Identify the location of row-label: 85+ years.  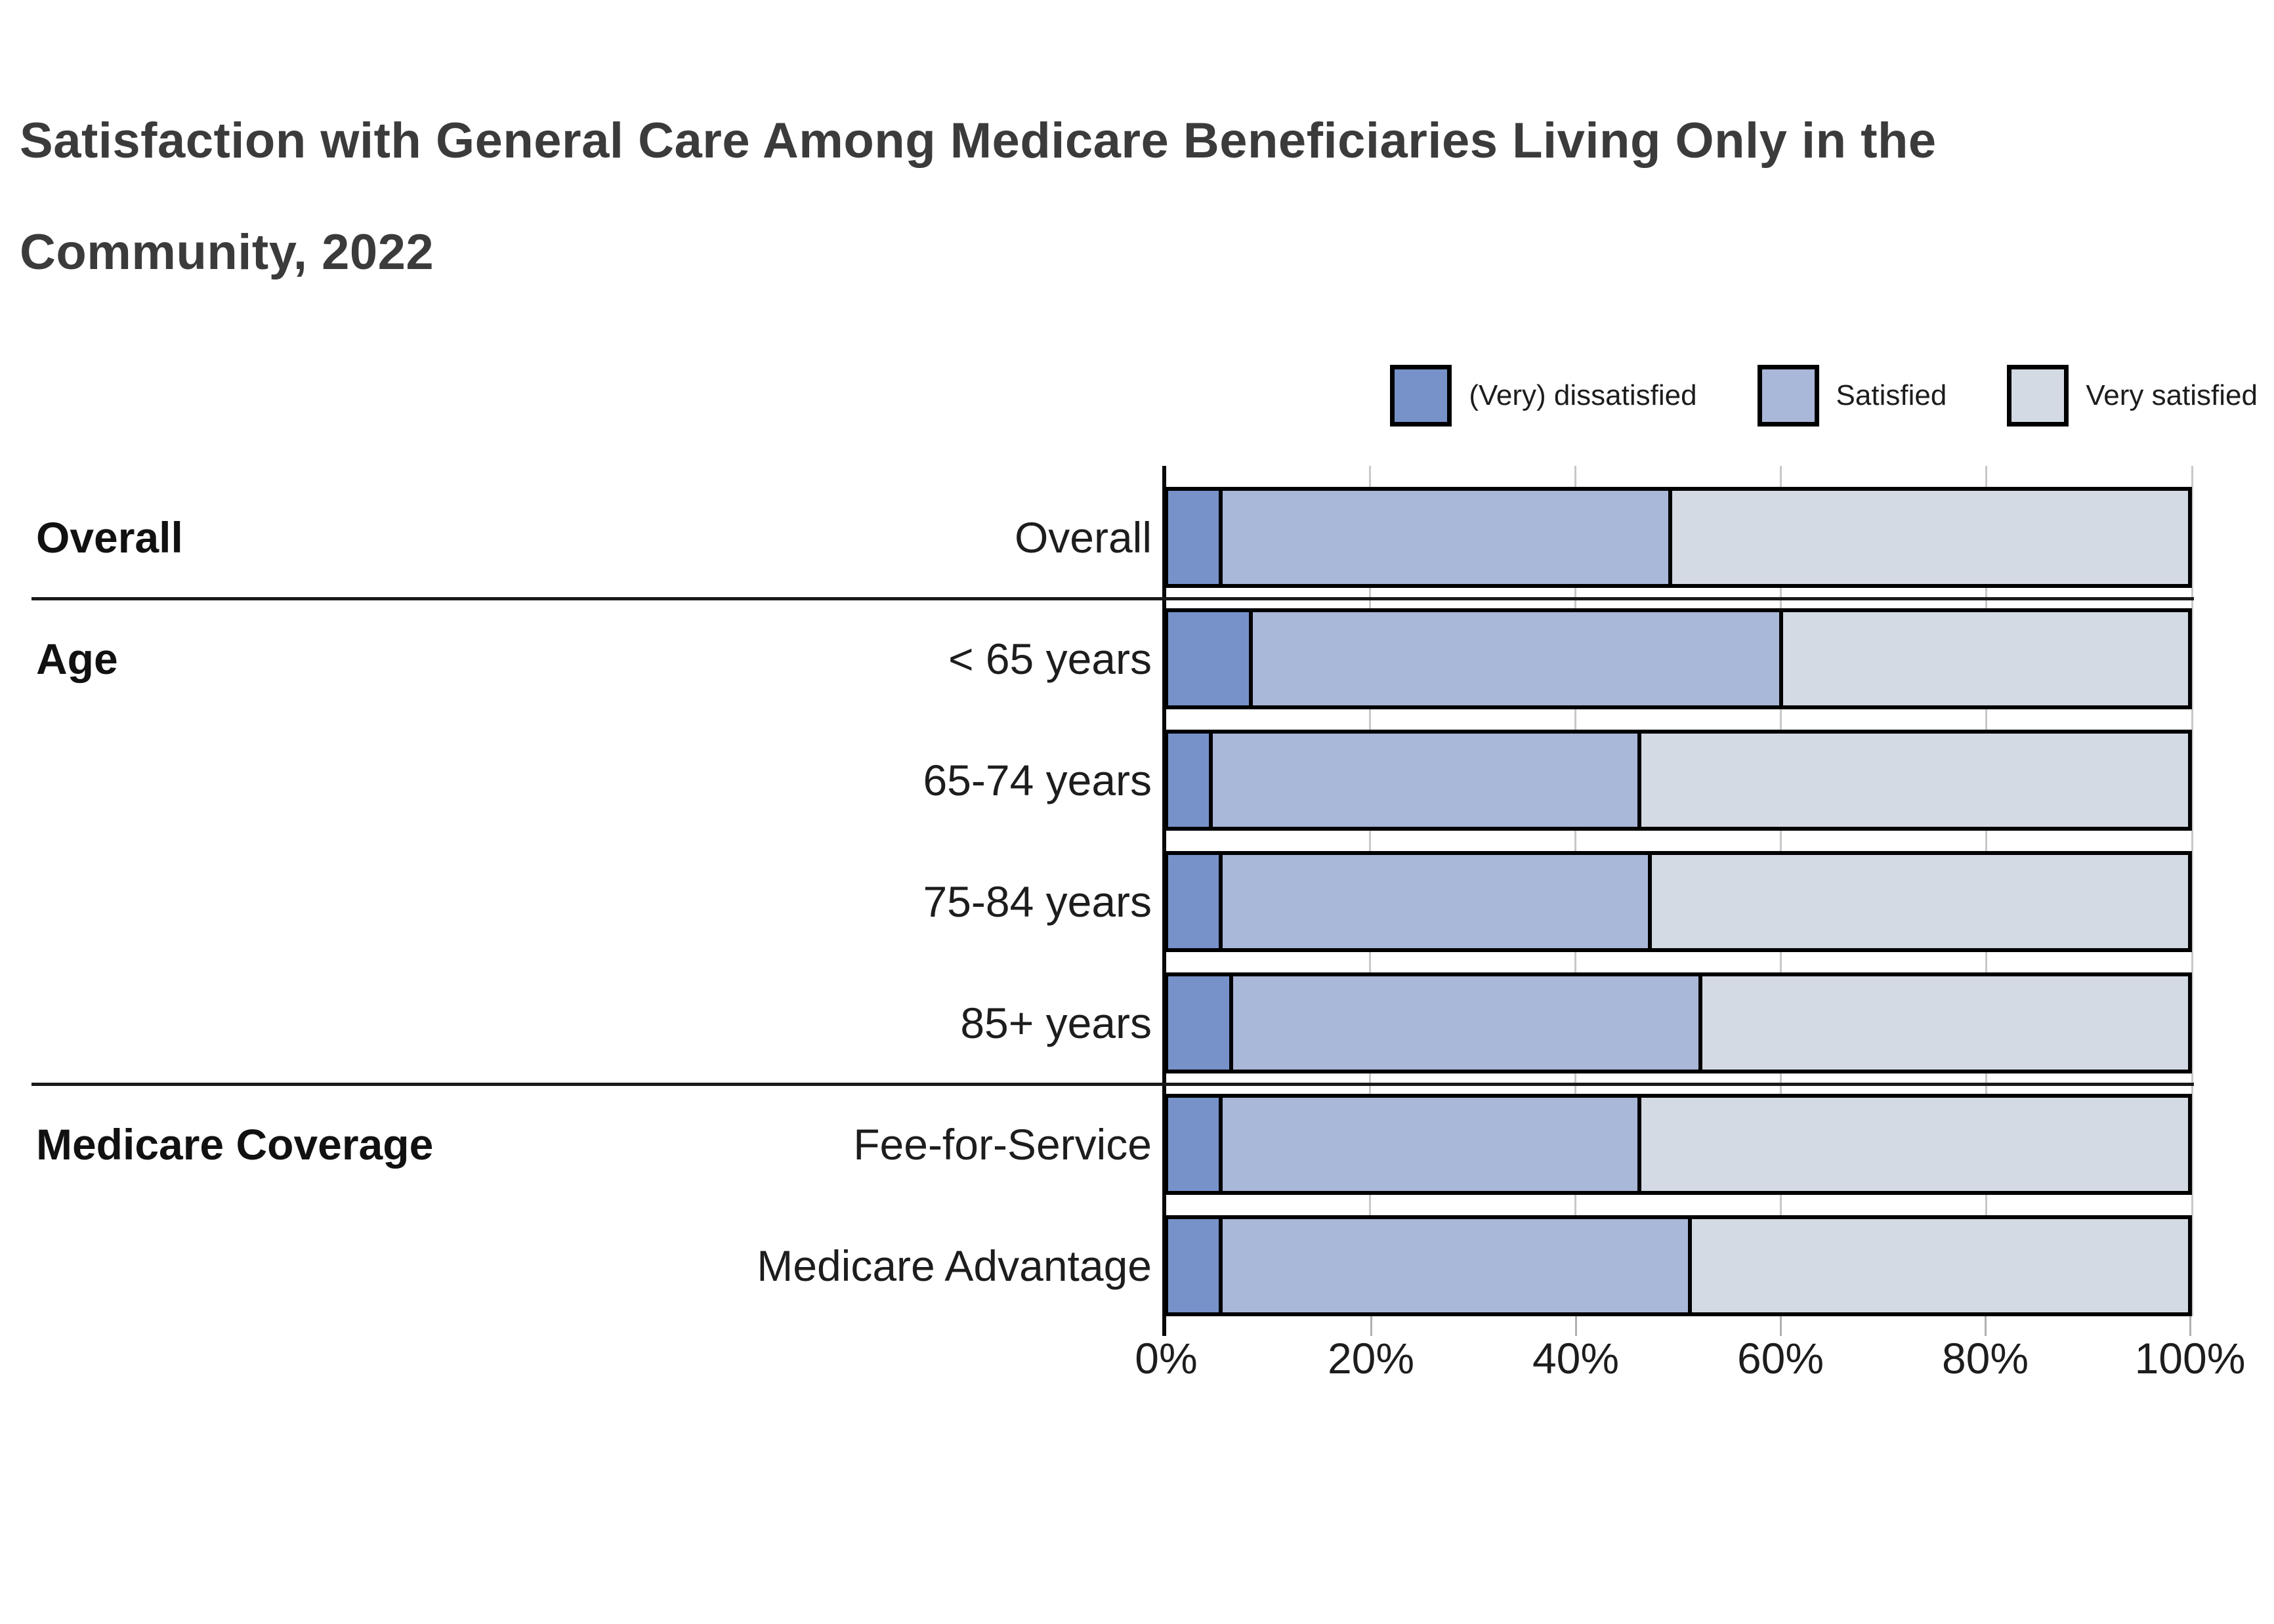
(1056, 1023).